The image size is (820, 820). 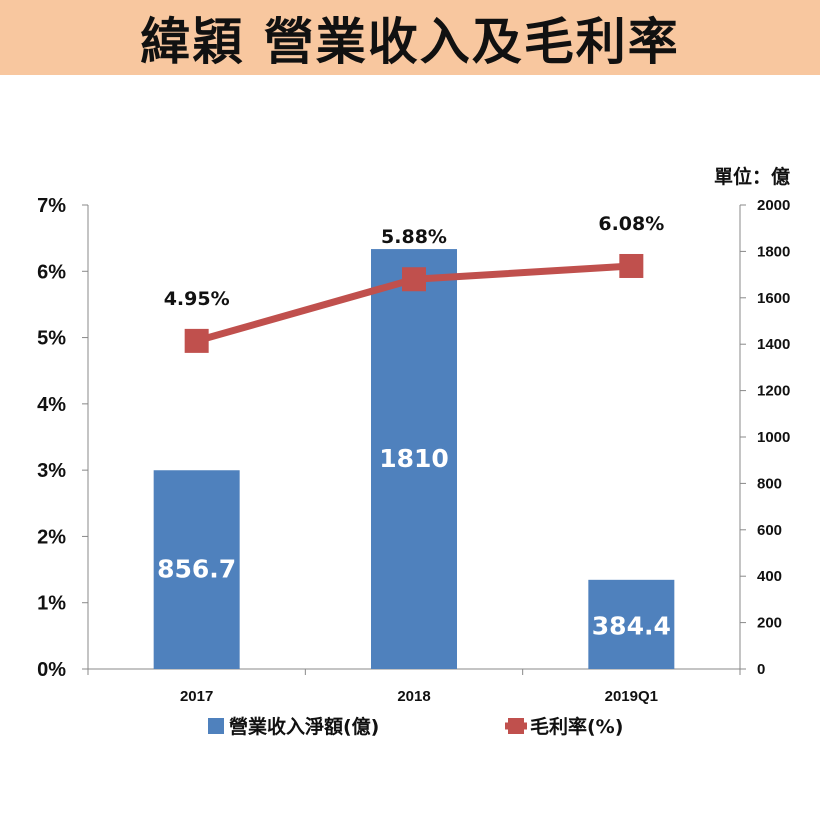 What do you see at coordinates (631, 696) in the screenshot?
I see `x-tick-label: 2019Q1` at bounding box center [631, 696].